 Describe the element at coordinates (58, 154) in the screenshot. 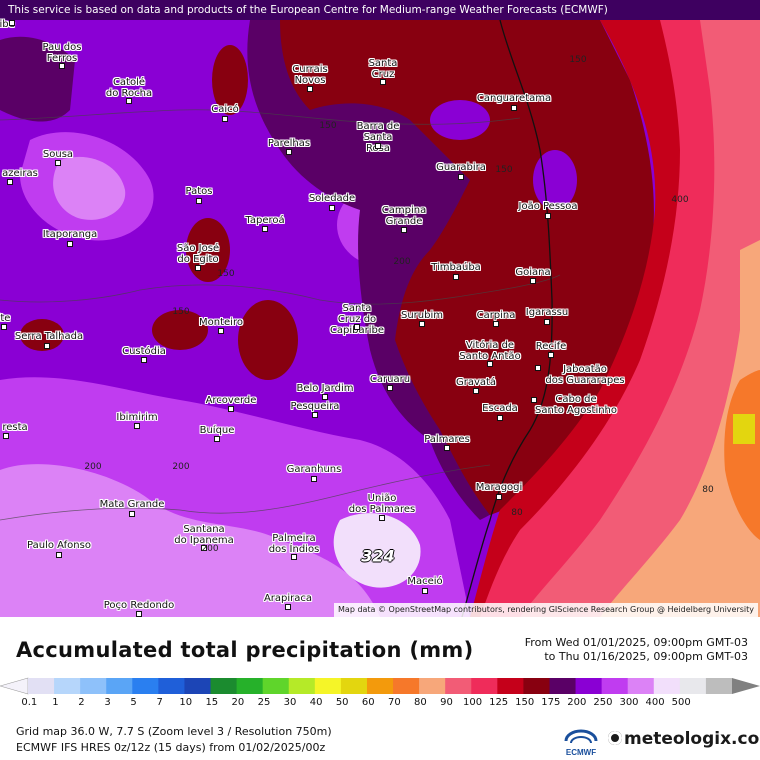

I see `city-label: Sousa` at that location.